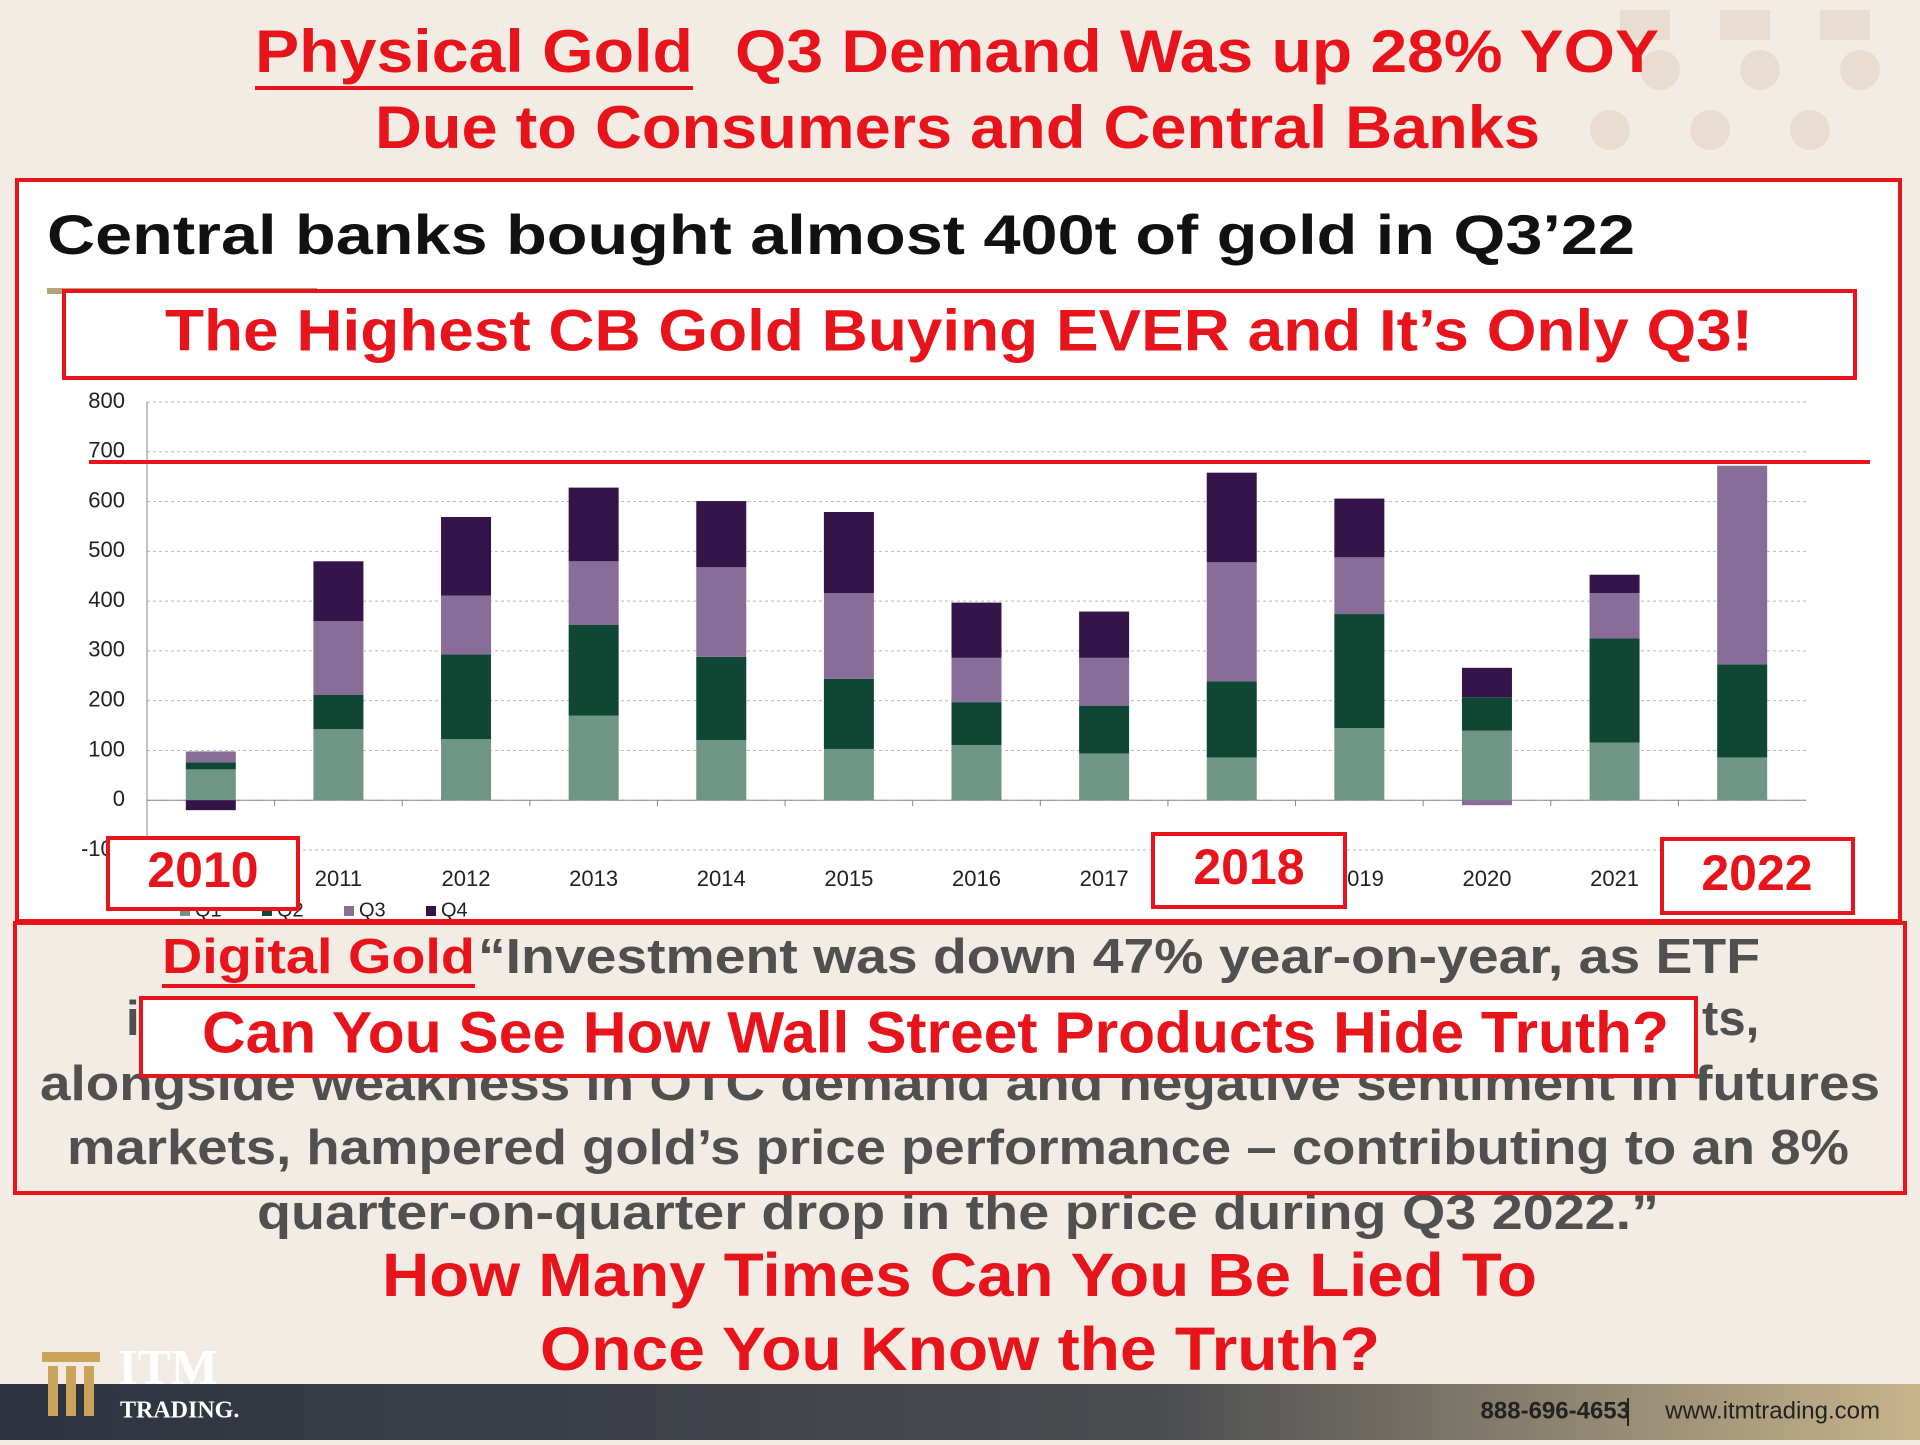  What do you see at coordinates (1735, 80) in the screenshot?
I see `decor` at bounding box center [1735, 80].